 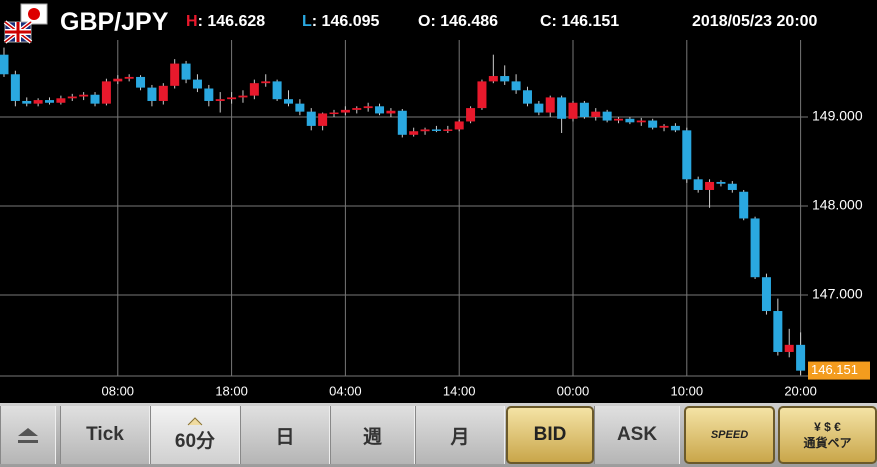 What do you see at coordinates (118, 390) in the screenshot?
I see `x-tick-label: 08:00` at bounding box center [118, 390].